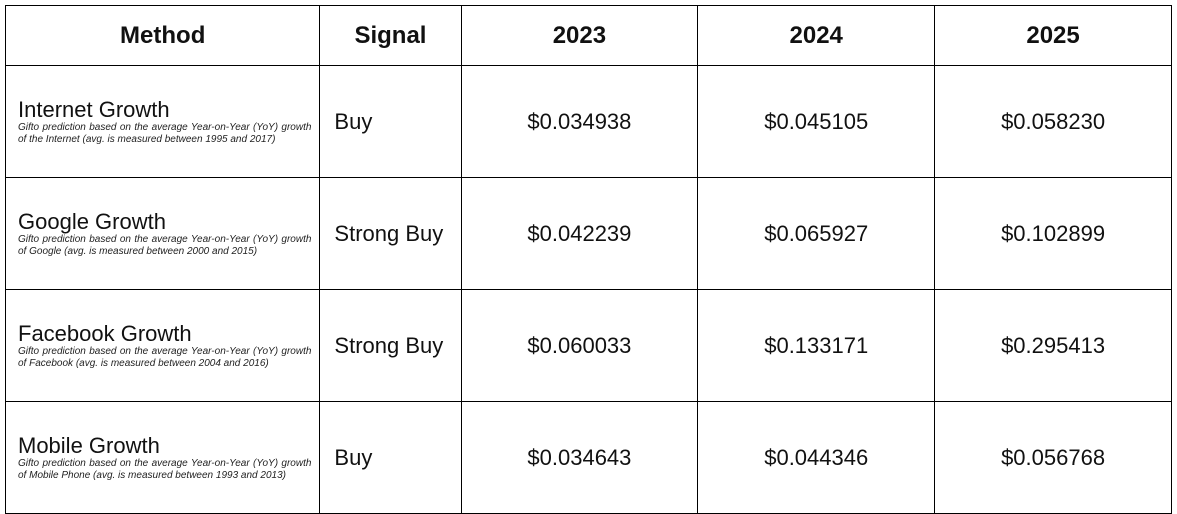 This screenshot has width=1177, height=514. What do you see at coordinates (89, 445) in the screenshot?
I see `method-title: Mobile Growth` at bounding box center [89, 445].